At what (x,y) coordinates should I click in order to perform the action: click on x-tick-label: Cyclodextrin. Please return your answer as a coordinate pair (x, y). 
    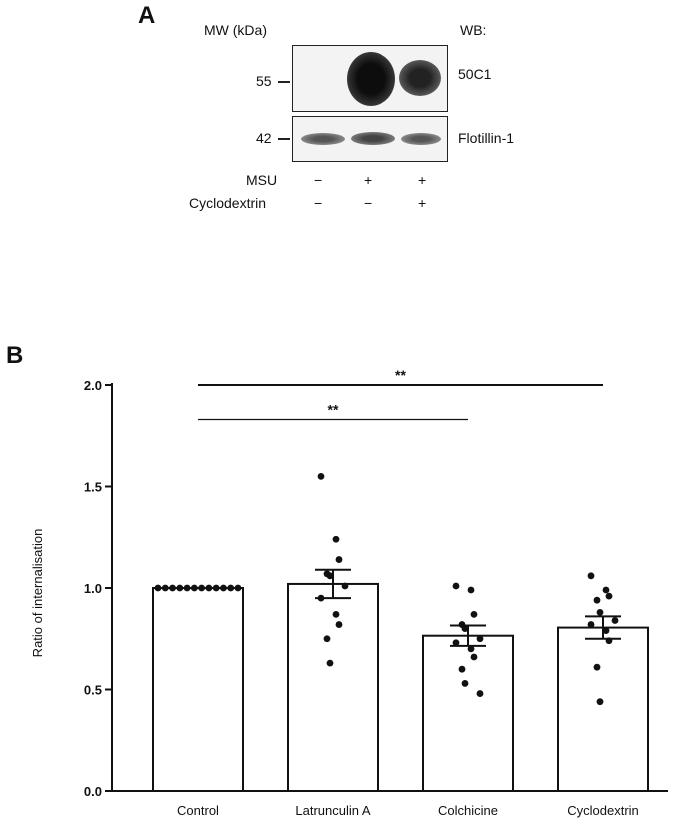
    Looking at the image, I should click on (603, 810).